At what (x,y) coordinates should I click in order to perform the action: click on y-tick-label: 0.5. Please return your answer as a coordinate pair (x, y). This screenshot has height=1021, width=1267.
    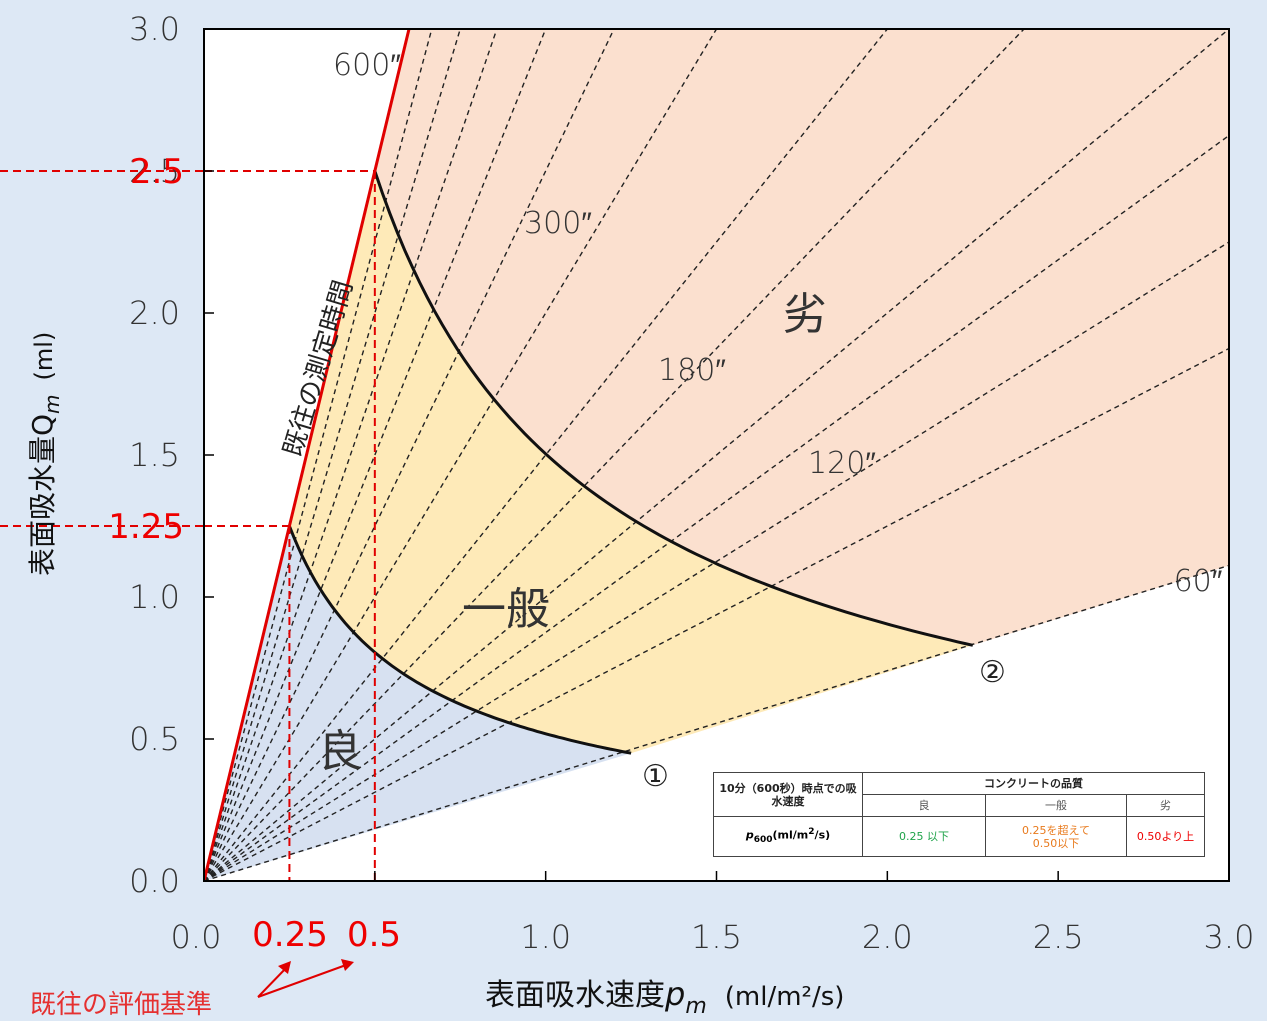
    Looking at the image, I should click on (154, 739).